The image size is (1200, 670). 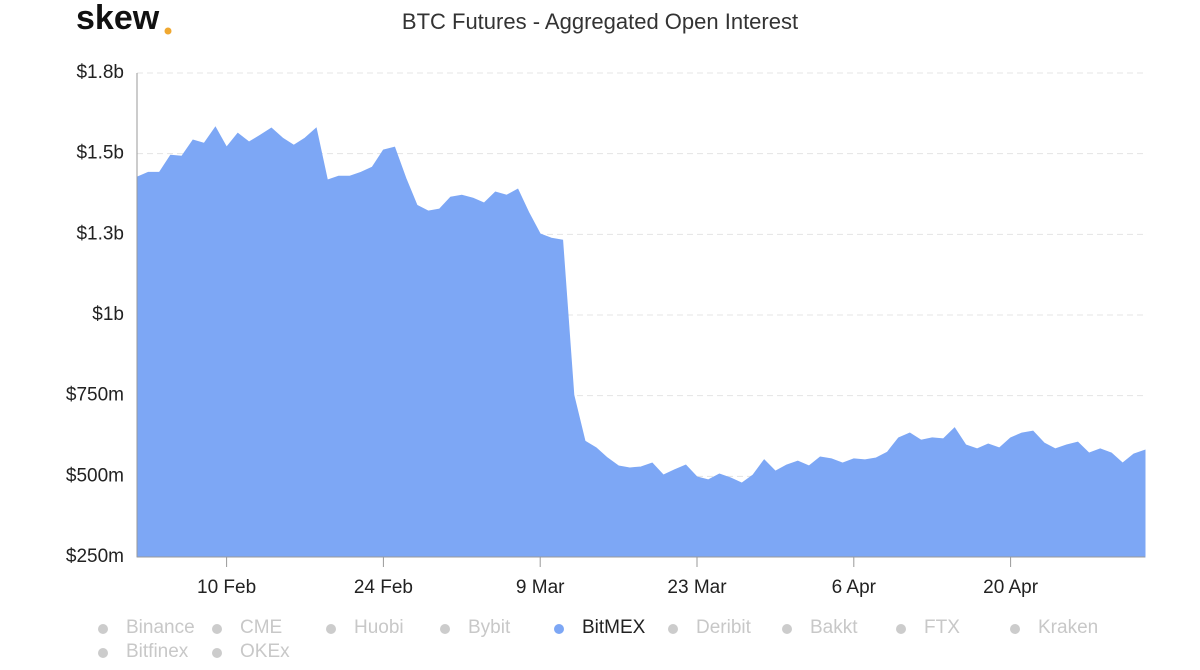 I want to click on logo: skew, so click(x=118, y=18).